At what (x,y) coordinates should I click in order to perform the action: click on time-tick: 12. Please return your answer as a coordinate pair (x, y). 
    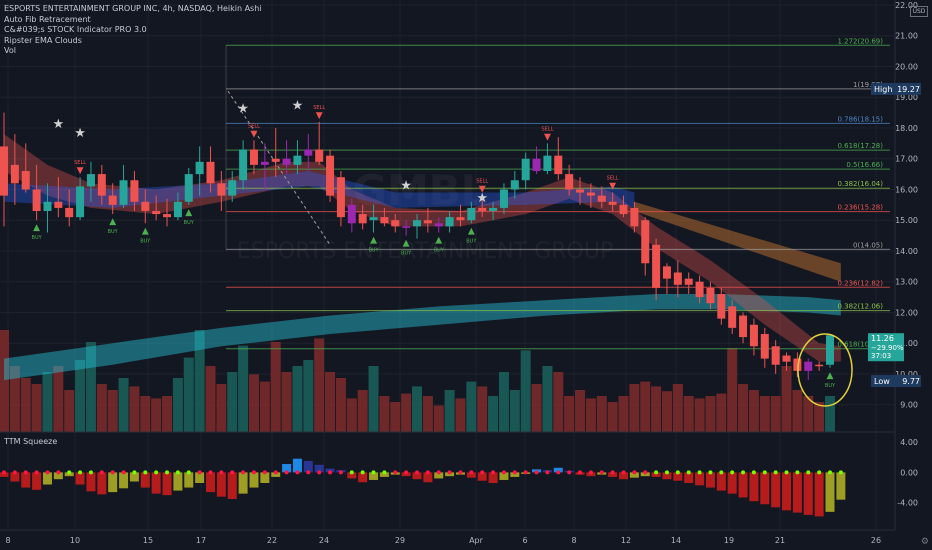
    Looking at the image, I should click on (626, 540).